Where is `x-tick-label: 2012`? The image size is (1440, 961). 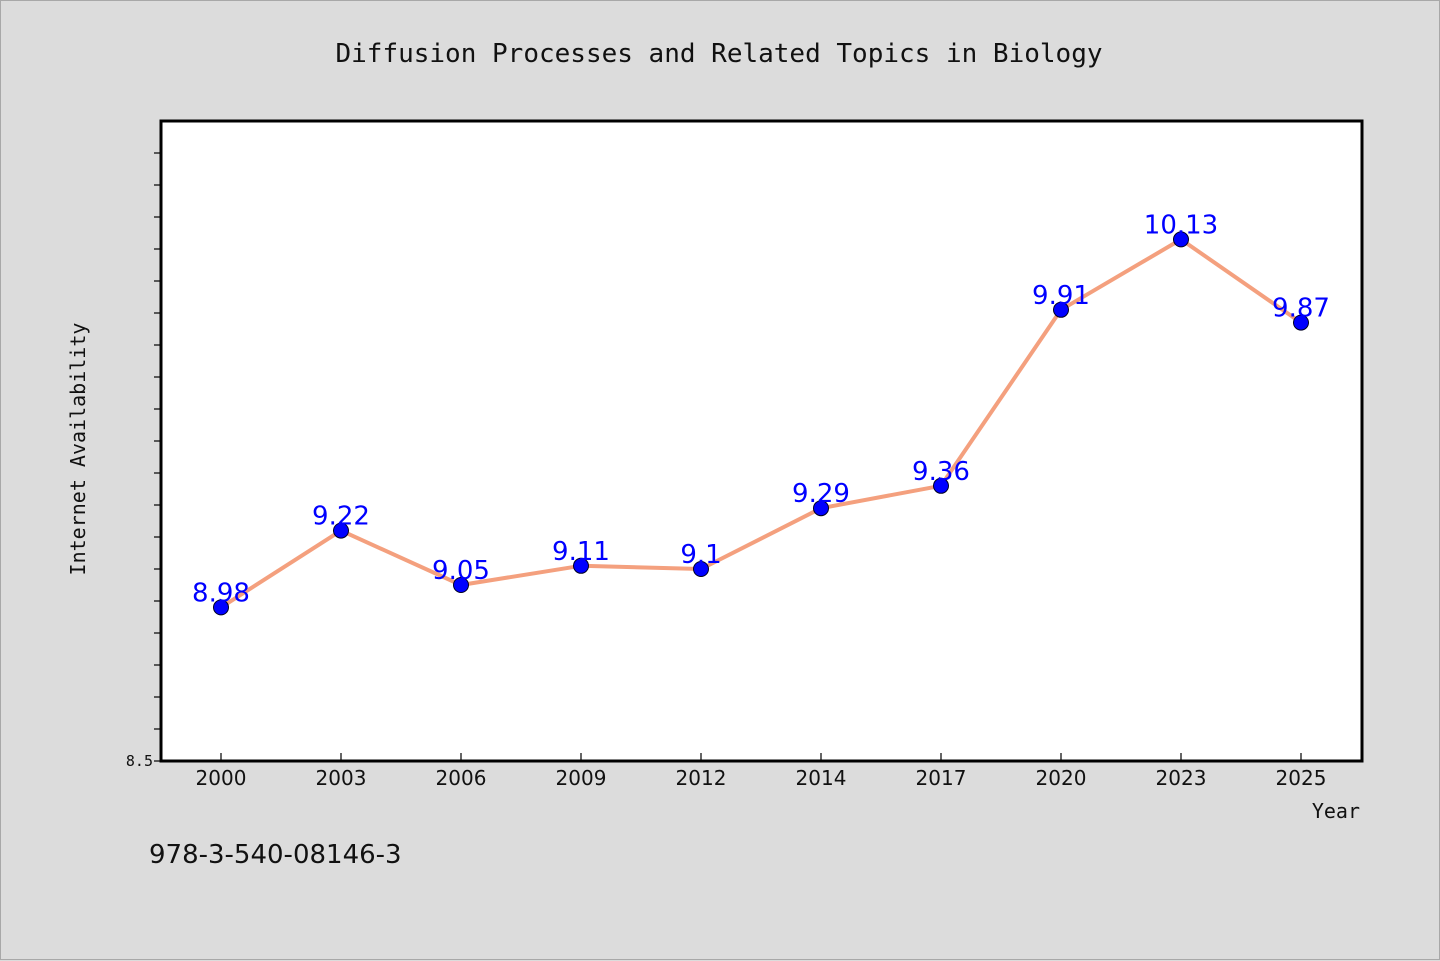 x-tick-label: 2012 is located at coordinates (701, 778).